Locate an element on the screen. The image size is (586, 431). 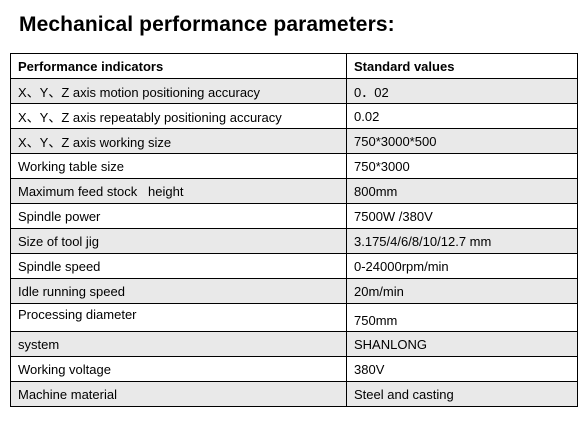
table-header-row: Performance indicators Standard values is located at coordinates (294, 66).